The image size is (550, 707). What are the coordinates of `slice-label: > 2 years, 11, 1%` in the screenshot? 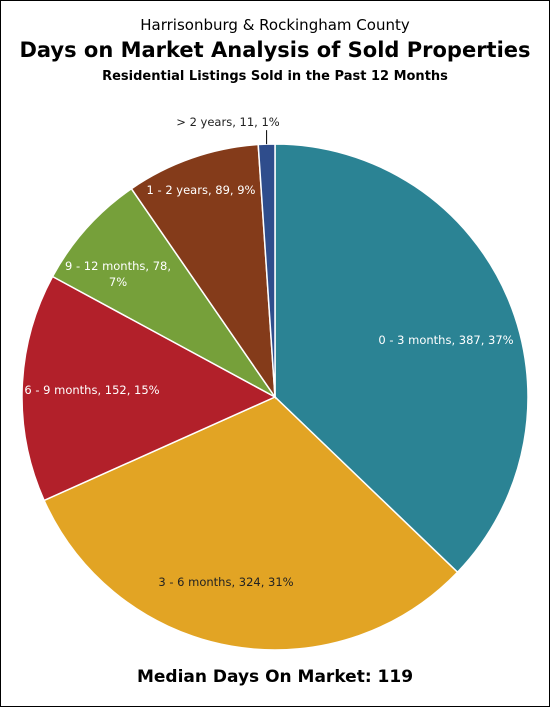 It's located at (227, 122).